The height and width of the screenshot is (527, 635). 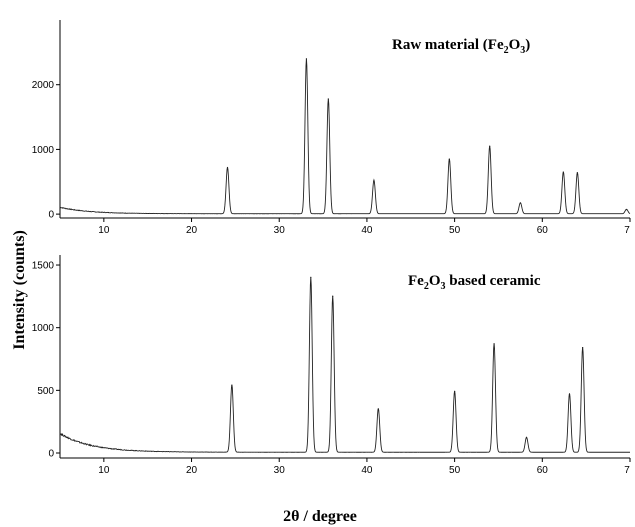 What do you see at coordinates (527, 45) in the screenshot?
I see `title-part: )` at bounding box center [527, 45].